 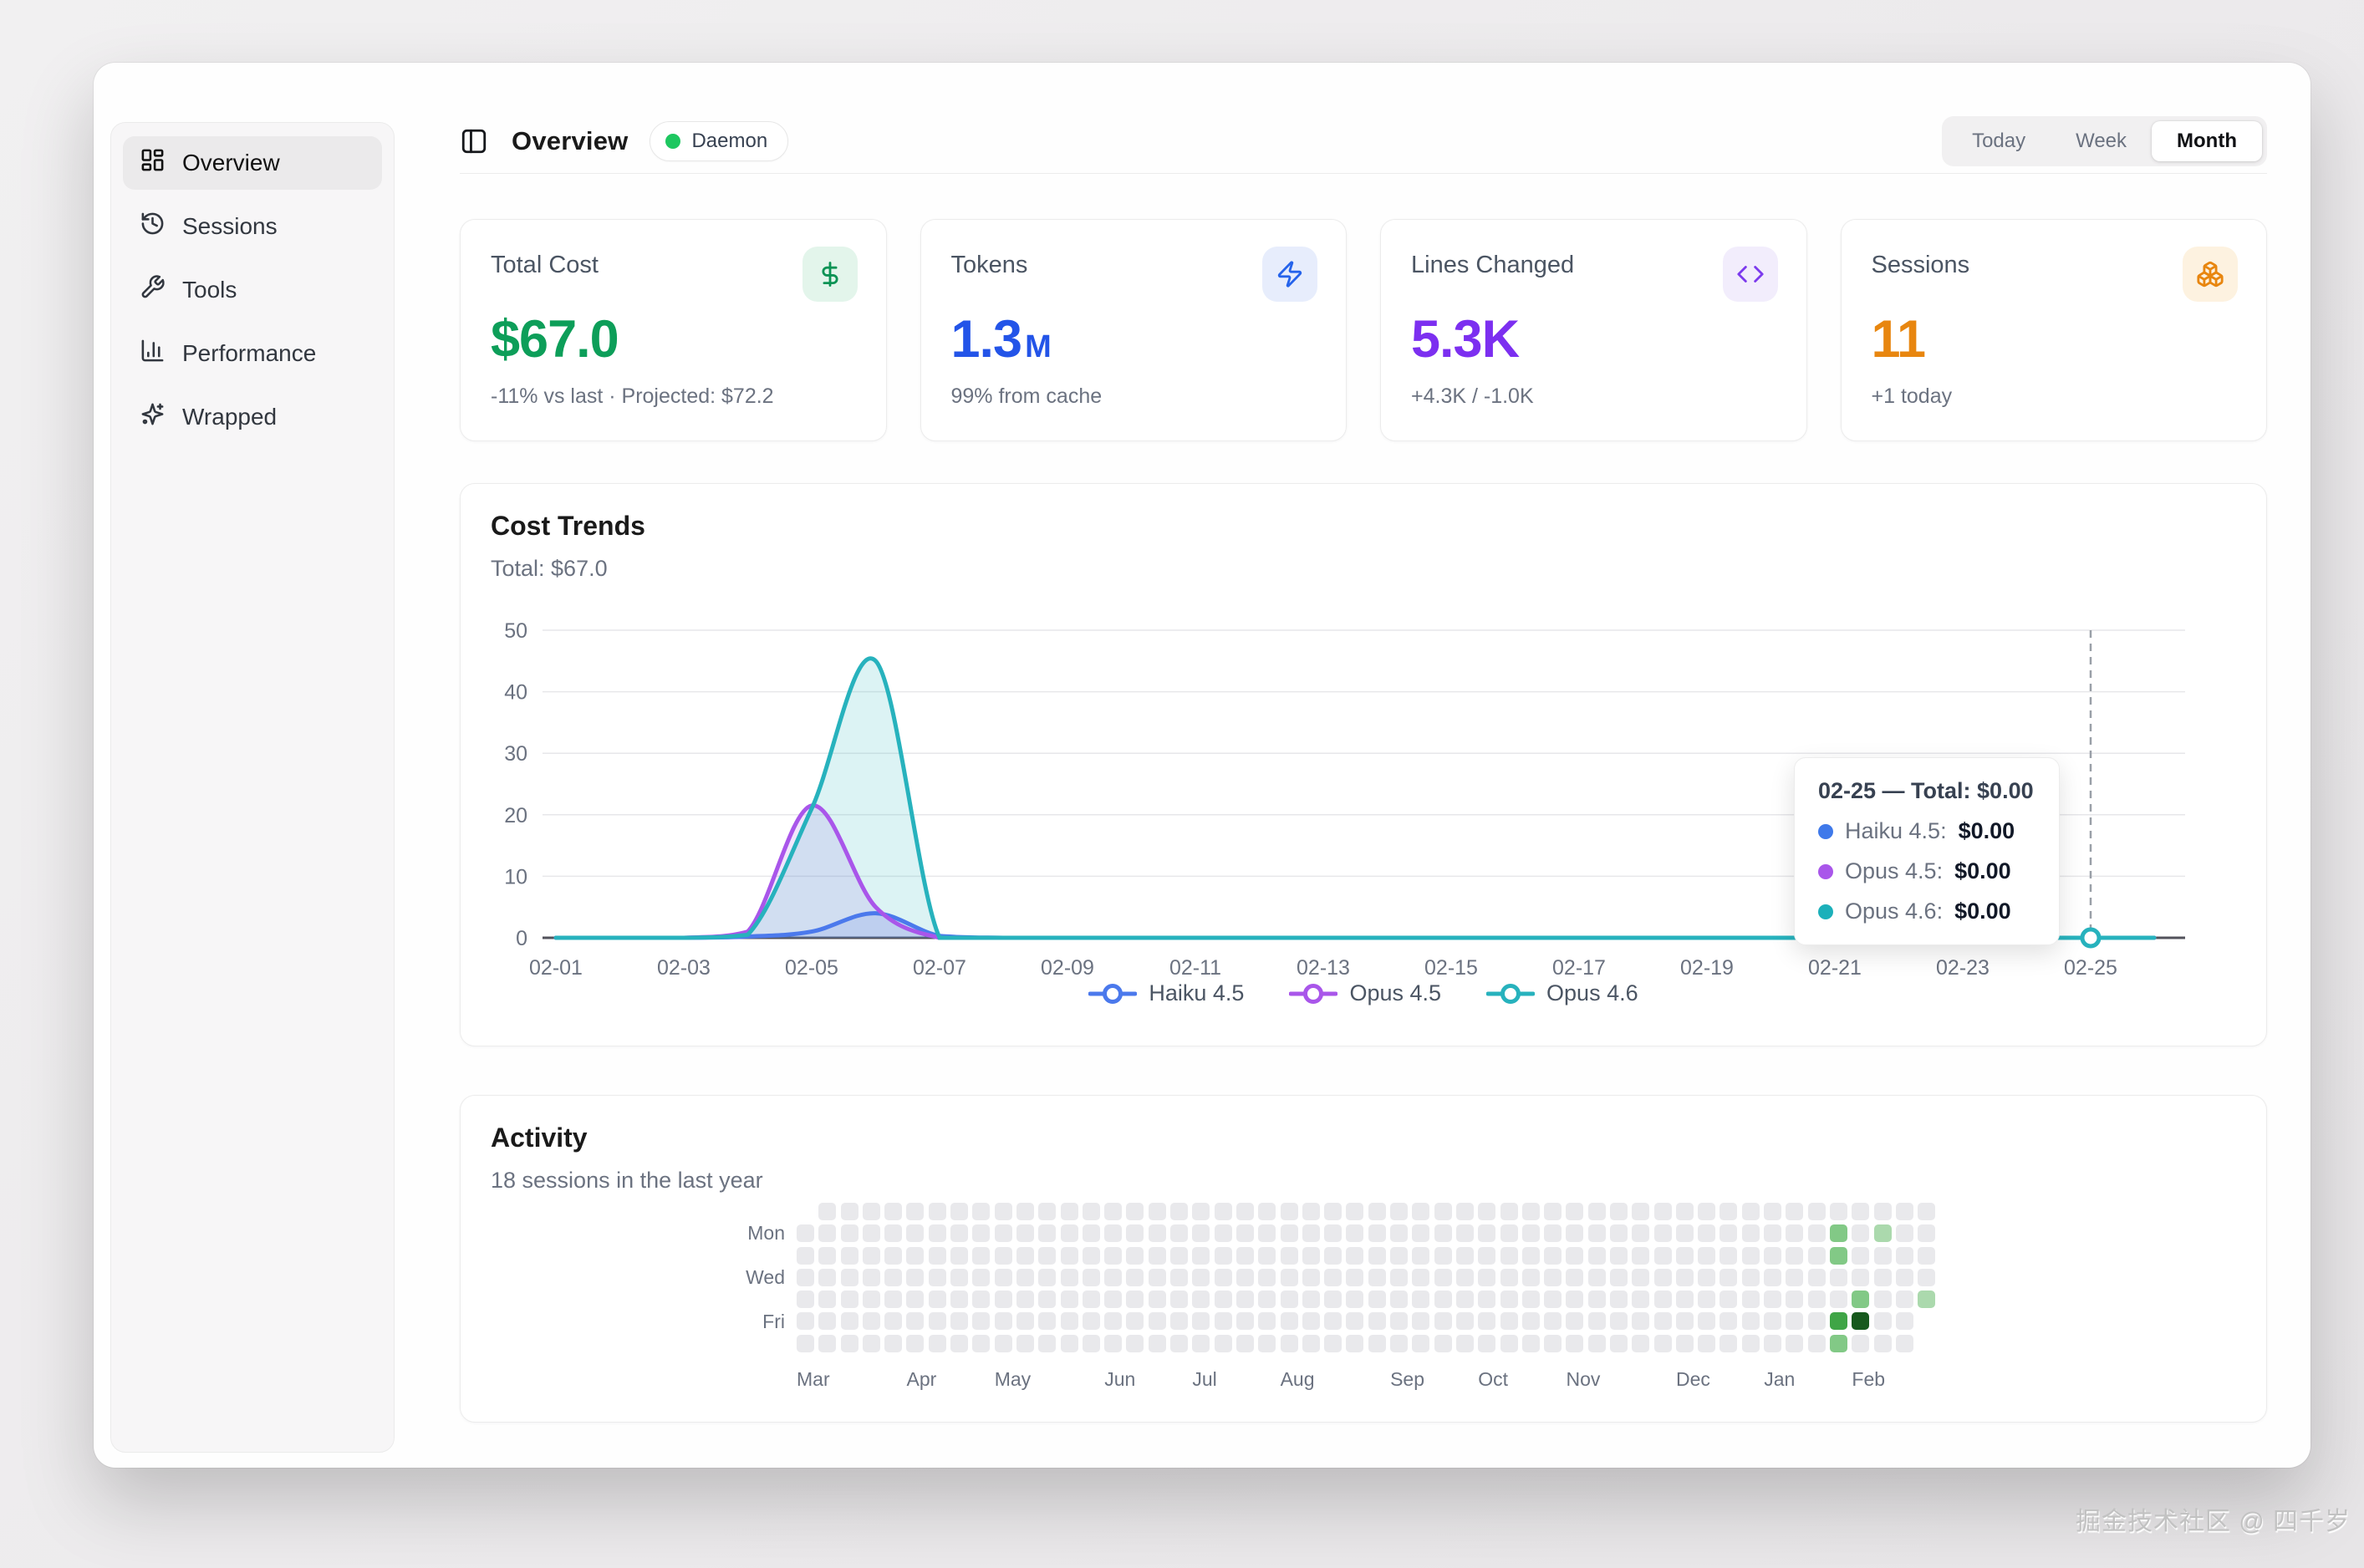 What do you see at coordinates (253, 226) in the screenshot?
I see `sidebar-item-sessions: Sessions` at bounding box center [253, 226].